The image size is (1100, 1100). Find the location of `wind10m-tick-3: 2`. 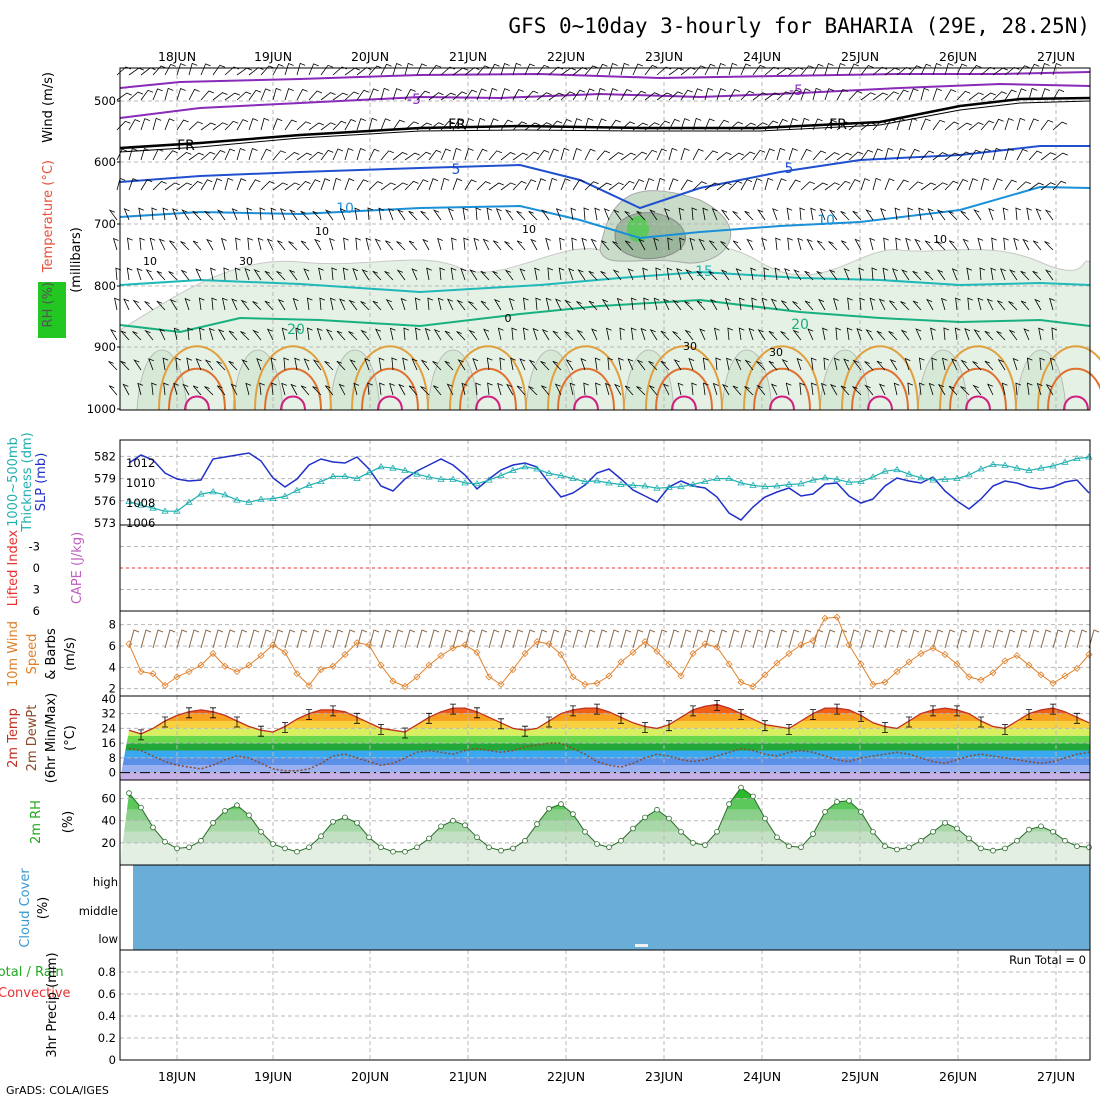

wind10m-tick-3: 2 is located at coordinates (112, 689).